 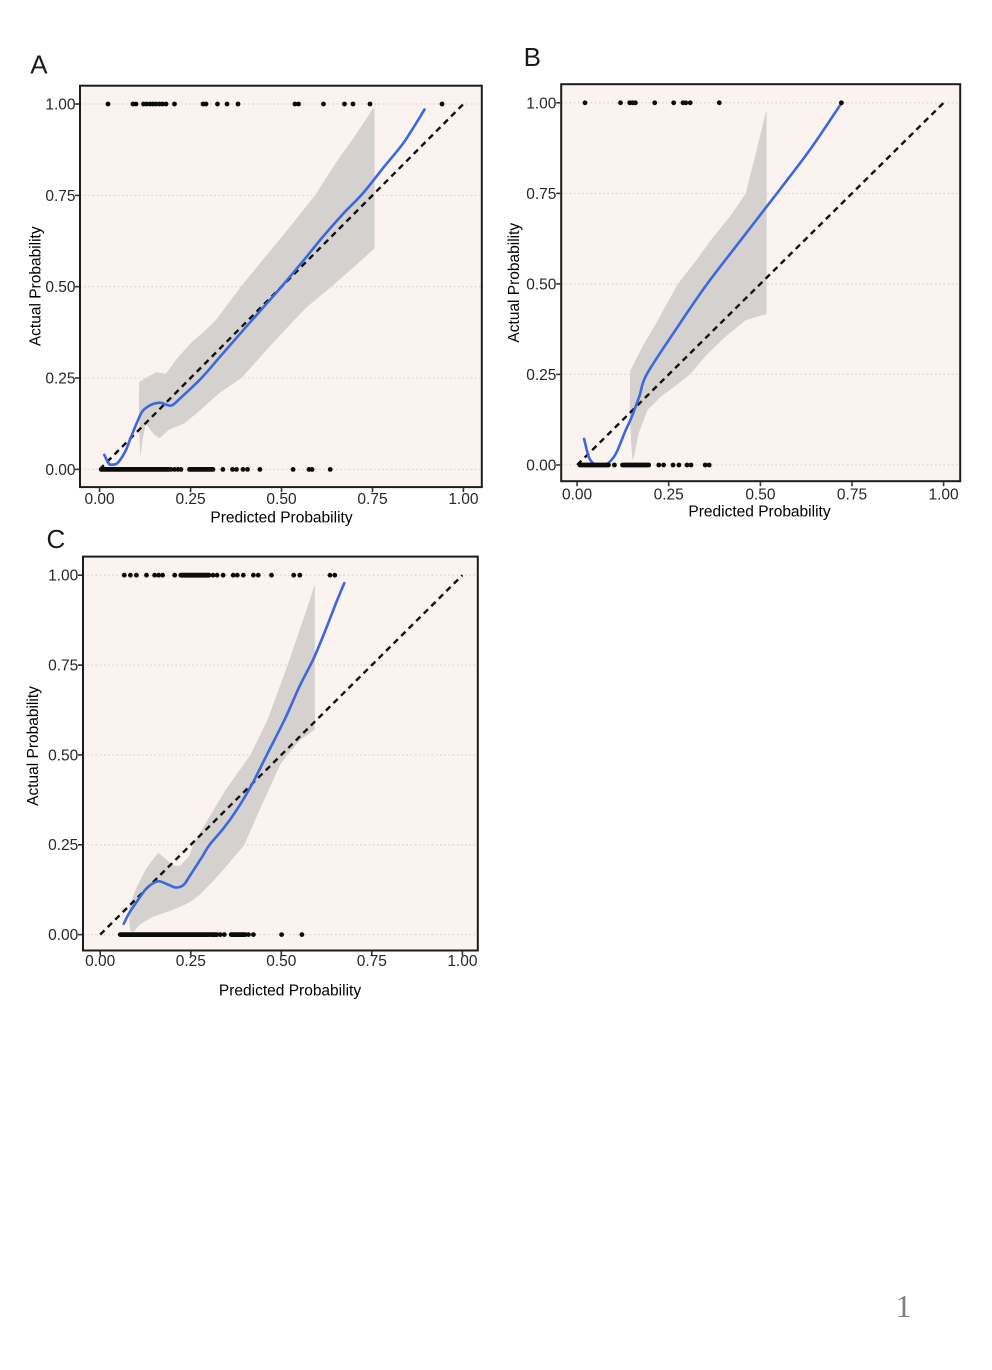 I want to click on svg-text: B, so click(x=532, y=57).